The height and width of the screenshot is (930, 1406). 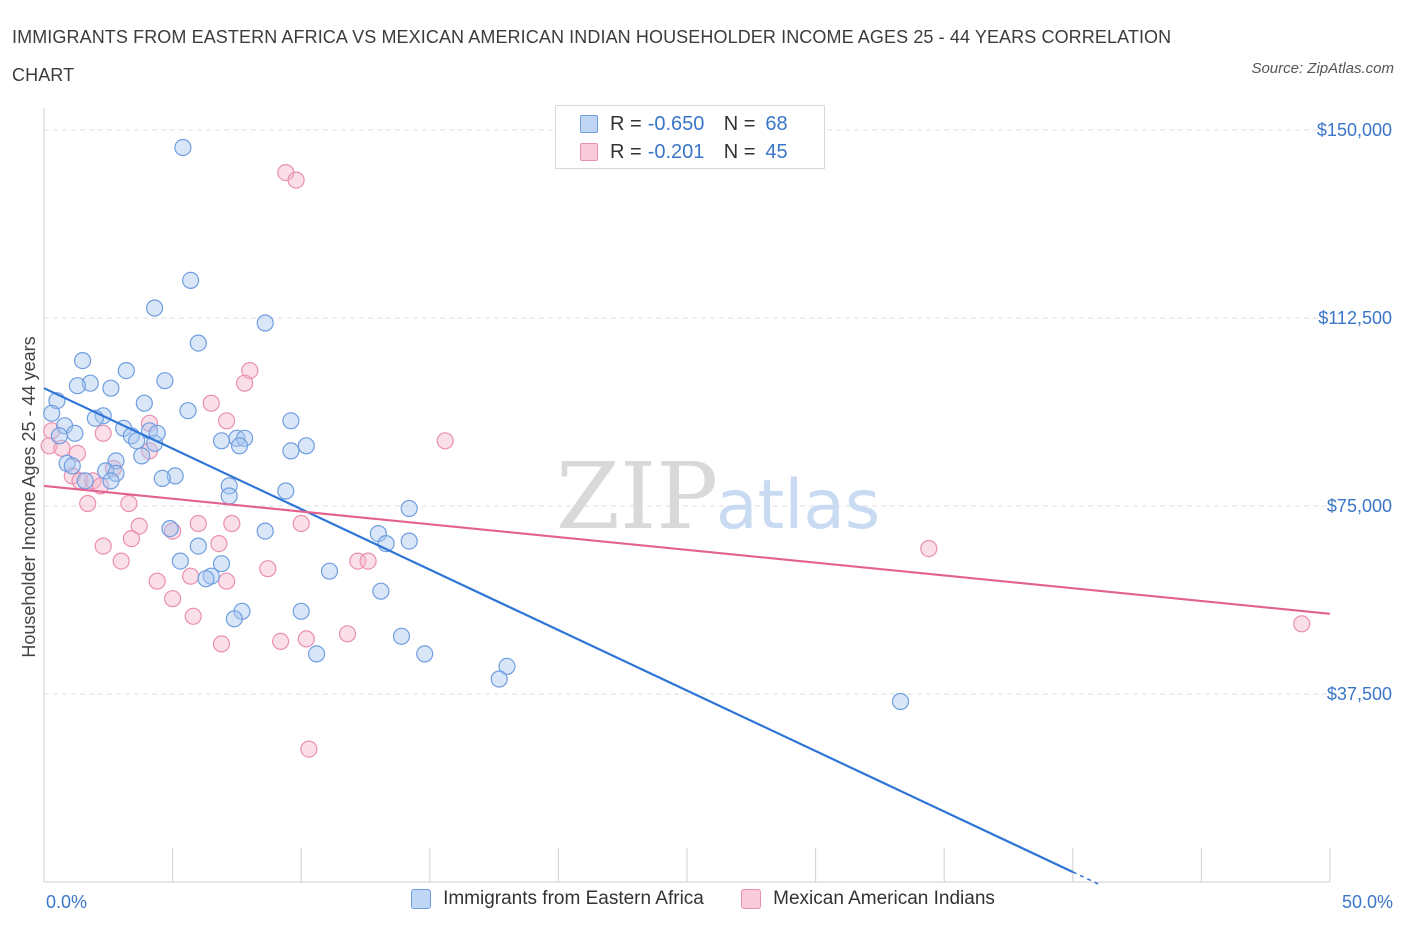 I want to click on y-tick-label: $75,000, so click(x=1359, y=506).